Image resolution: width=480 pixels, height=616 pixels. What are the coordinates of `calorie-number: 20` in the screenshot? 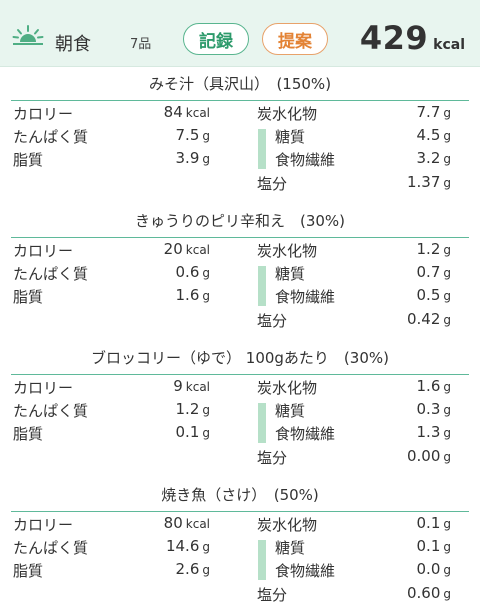 It's located at (173, 249).